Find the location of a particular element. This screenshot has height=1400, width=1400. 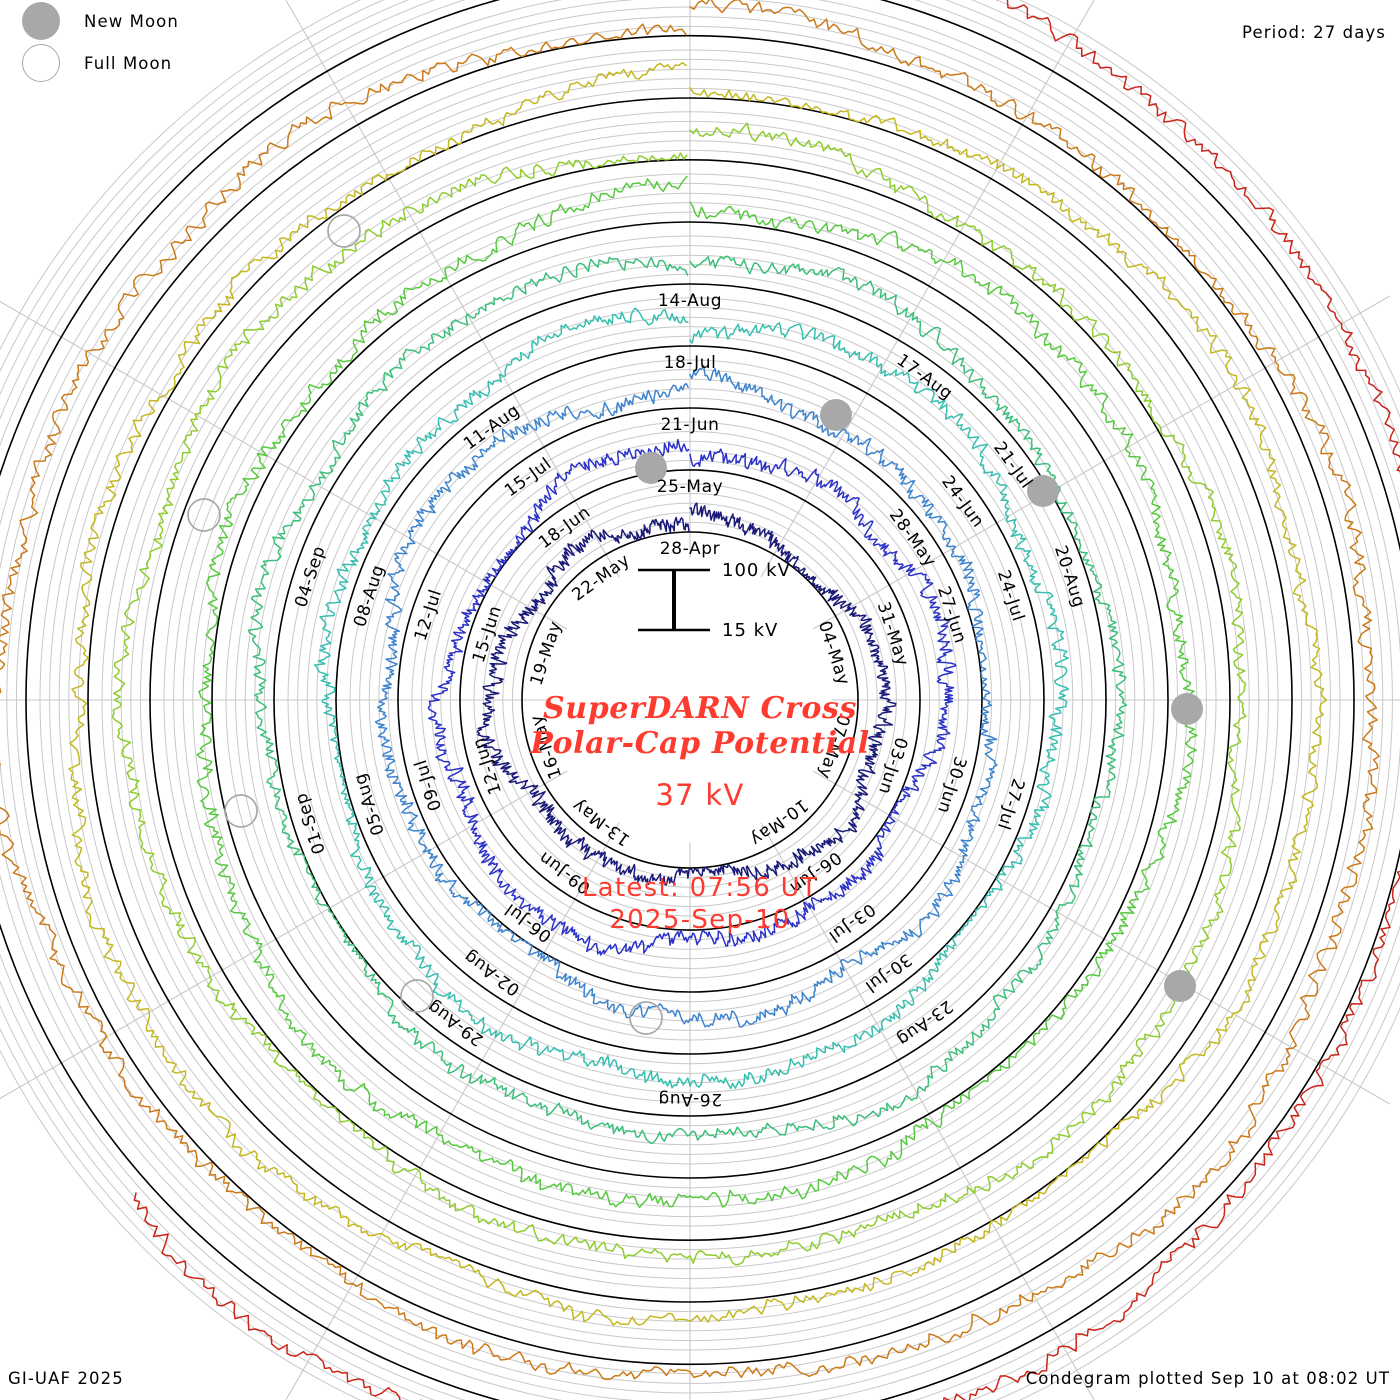

legend-item-full-moon: Full Moon is located at coordinates (170, 63).